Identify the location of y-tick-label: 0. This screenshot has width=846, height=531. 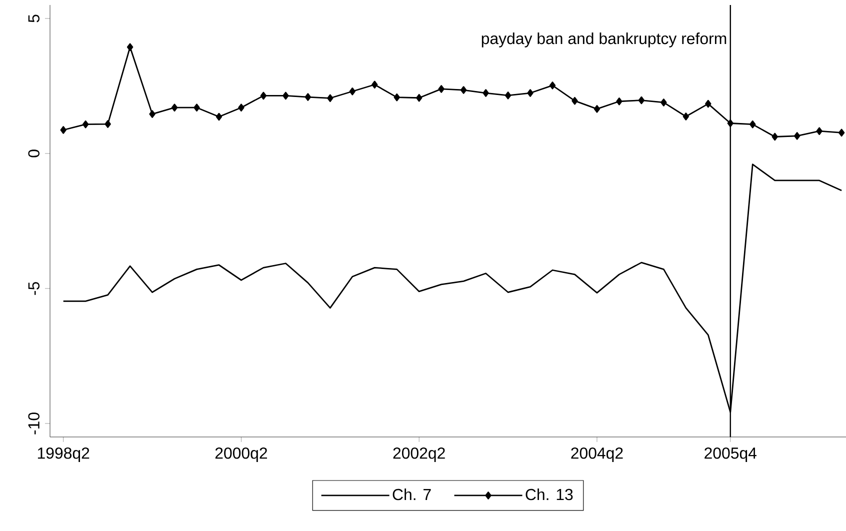
(34, 154).